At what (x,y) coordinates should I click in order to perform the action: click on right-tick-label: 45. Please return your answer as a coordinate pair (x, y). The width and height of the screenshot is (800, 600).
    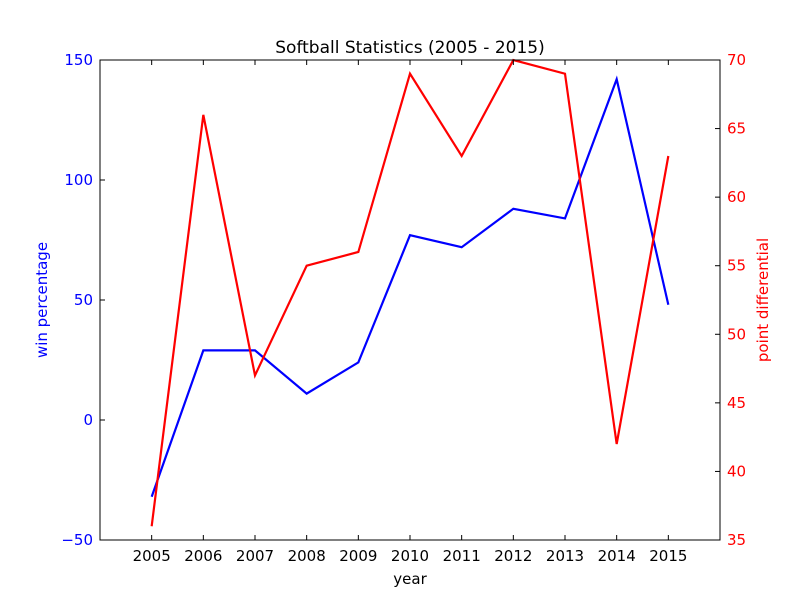
    Looking at the image, I should click on (736, 403).